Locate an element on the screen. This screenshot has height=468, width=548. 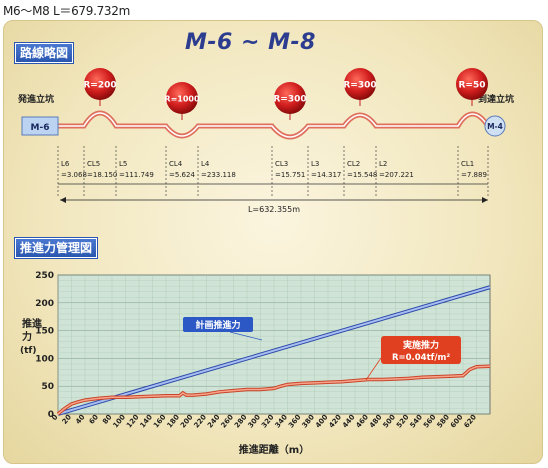
start-shaft-name: M-6 is located at coordinates (40, 128).